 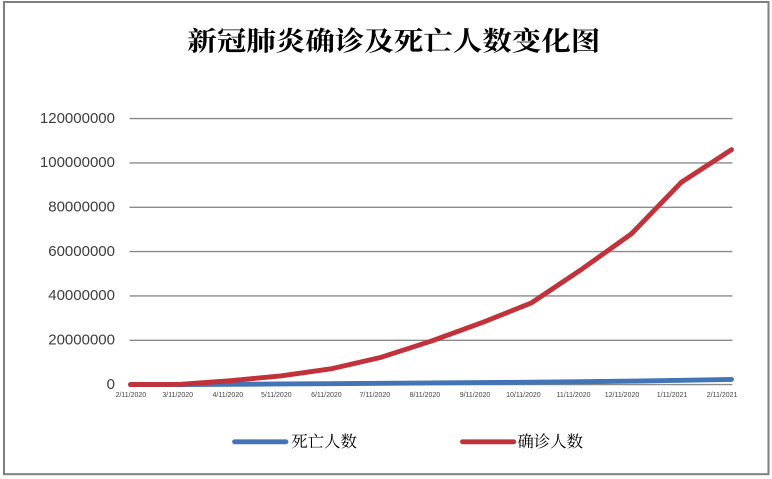 I want to click on svg-text: 40000000, so click(x=81, y=295).